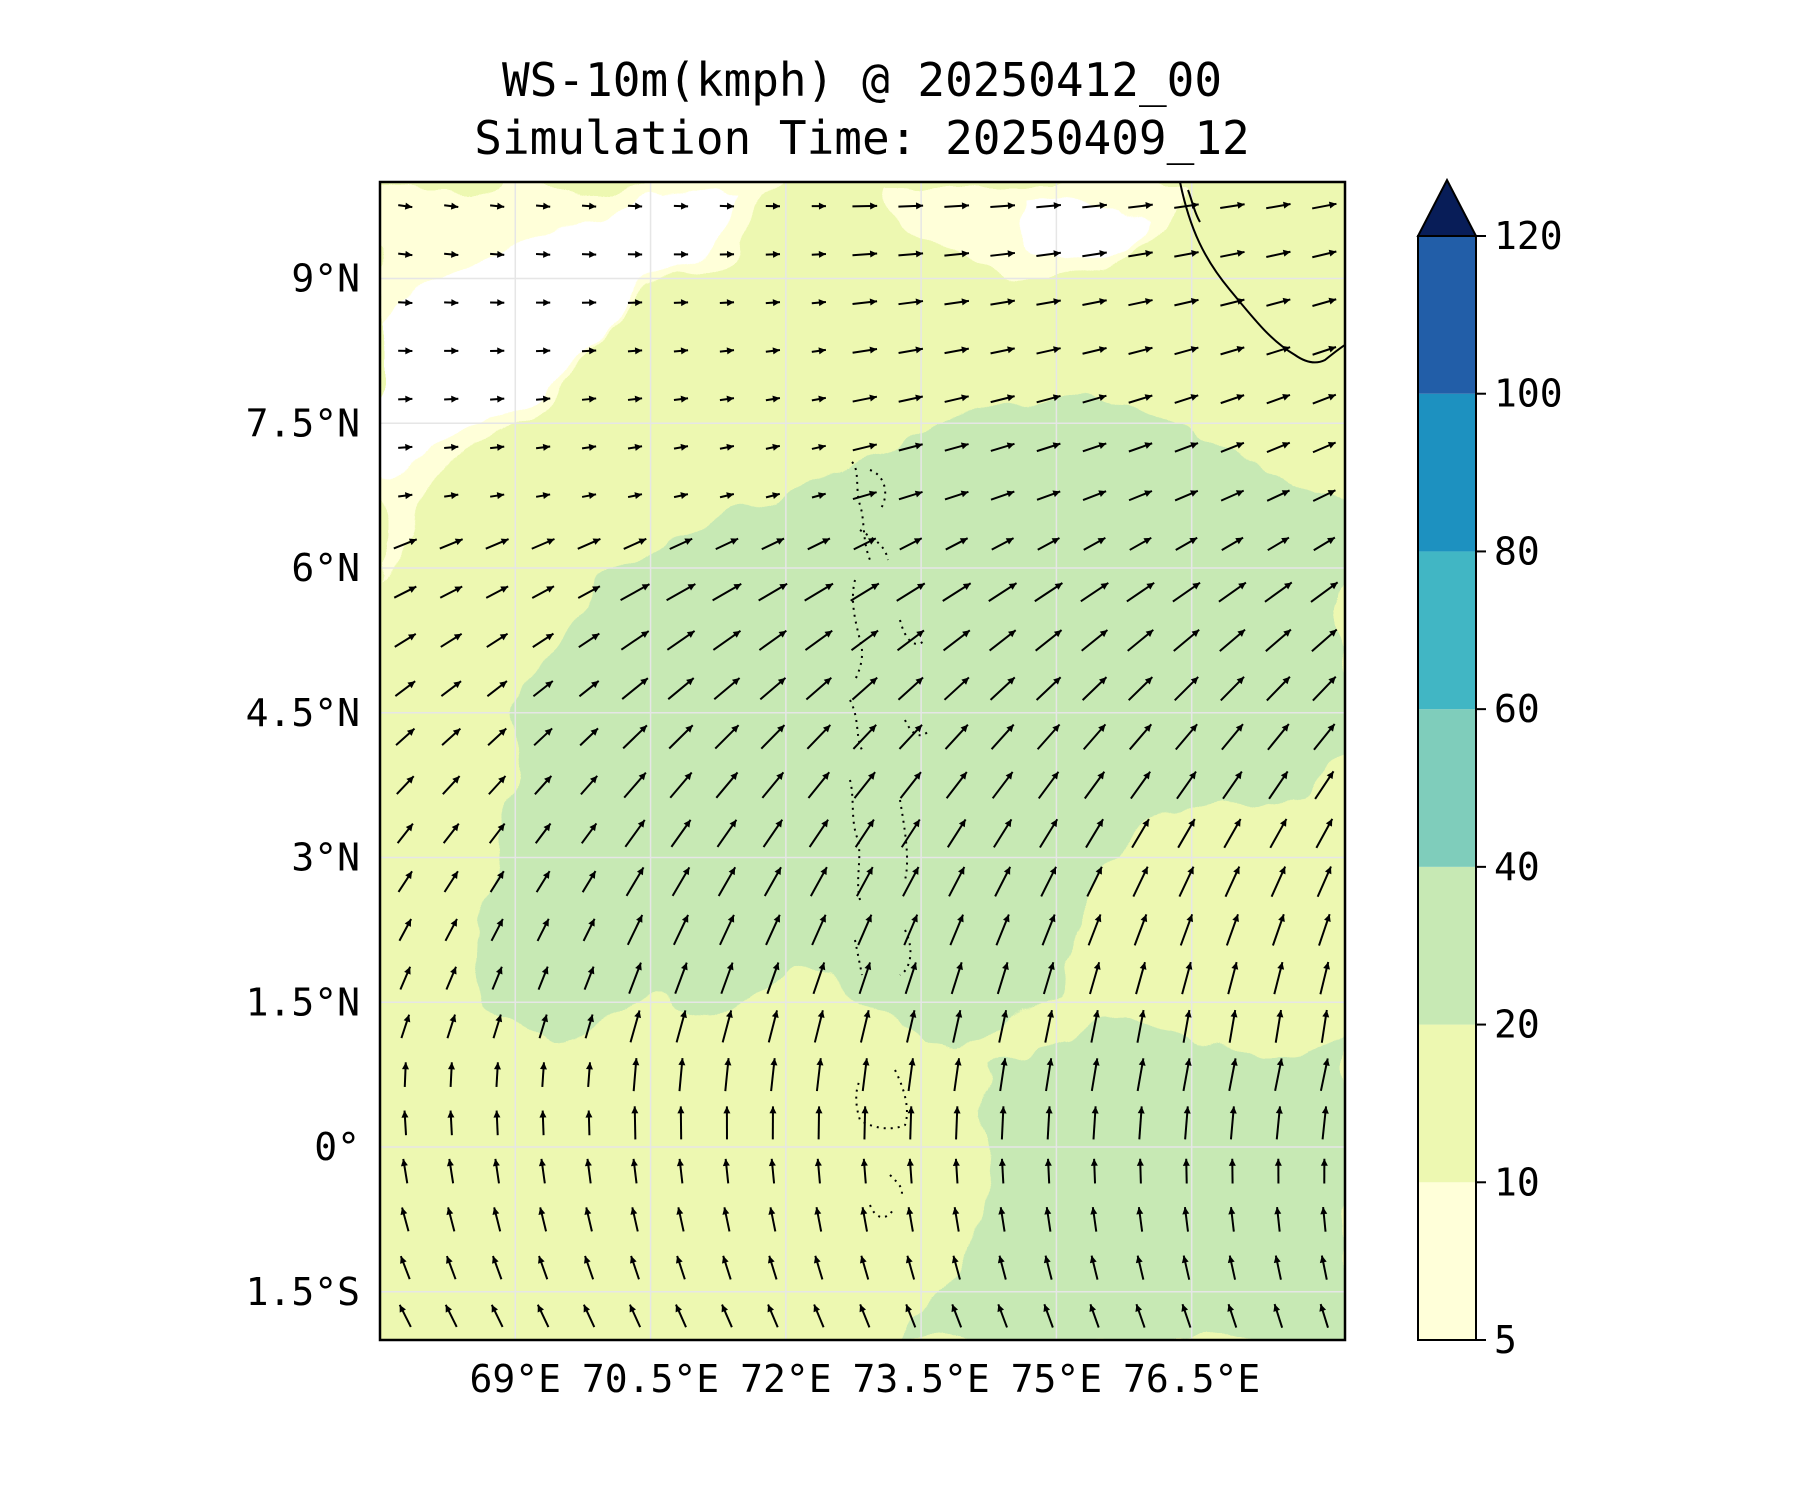 The height and width of the screenshot is (1500, 1800). What do you see at coordinates (516, 1379) in the screenshot?
I see `x-tick-label: 69°E` at bounding box center [516, 1379].